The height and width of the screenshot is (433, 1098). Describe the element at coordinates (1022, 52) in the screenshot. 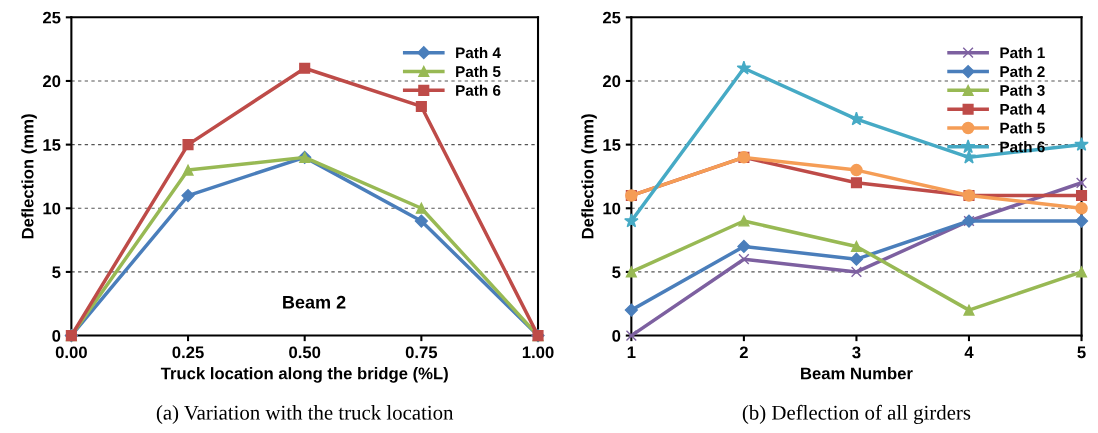

I see `legend-label: Path 1` at that location.